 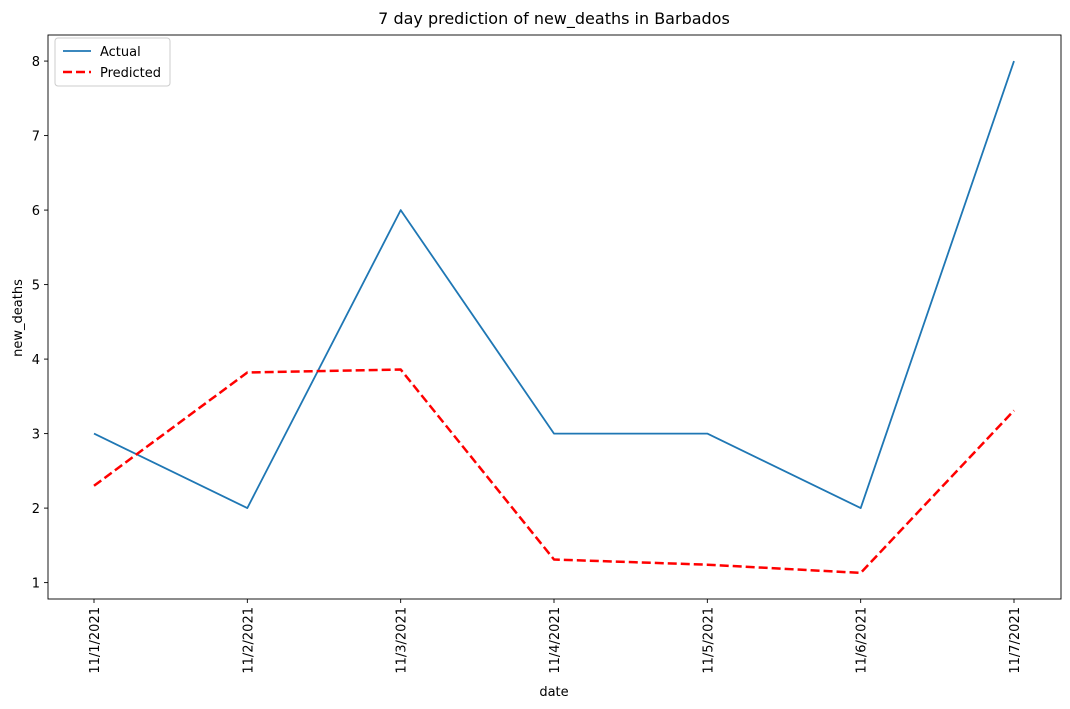 What do you see at coordinates (95, 640) in the screenshot?
I see `x-tick-label: 11/1/2021` at bounding box center [95, 640].